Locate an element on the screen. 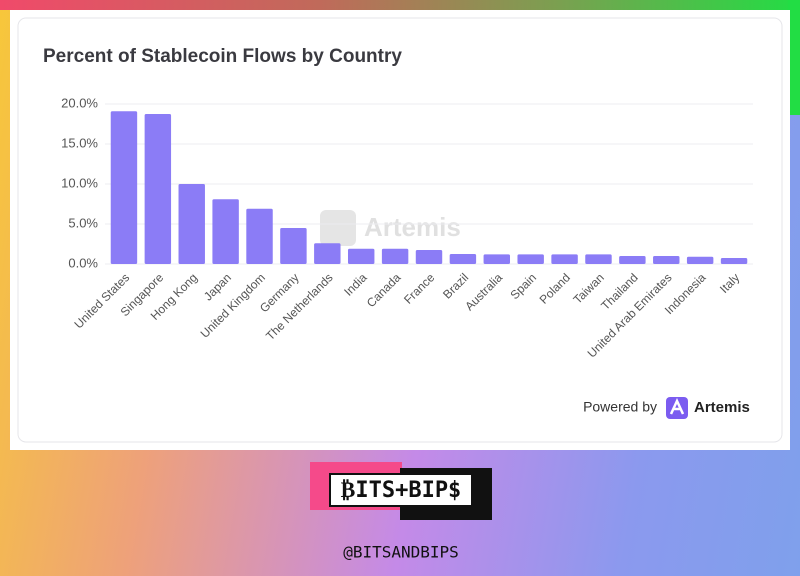 This screenshot has height=576, width=800. powered-by: Powered by is located at coordinates (620, 407).